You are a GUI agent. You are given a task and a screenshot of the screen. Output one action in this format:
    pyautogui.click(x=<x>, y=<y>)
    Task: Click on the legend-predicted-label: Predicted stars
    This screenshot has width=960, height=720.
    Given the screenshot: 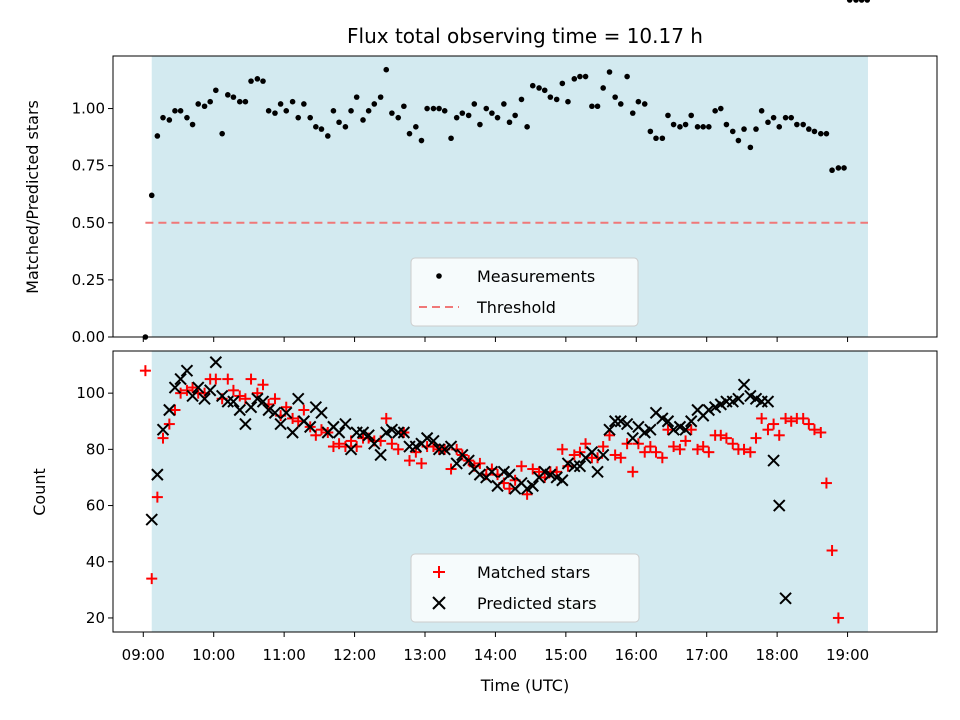 What is the action you would take?
    pyautogui.click(x=537, y=603)
    